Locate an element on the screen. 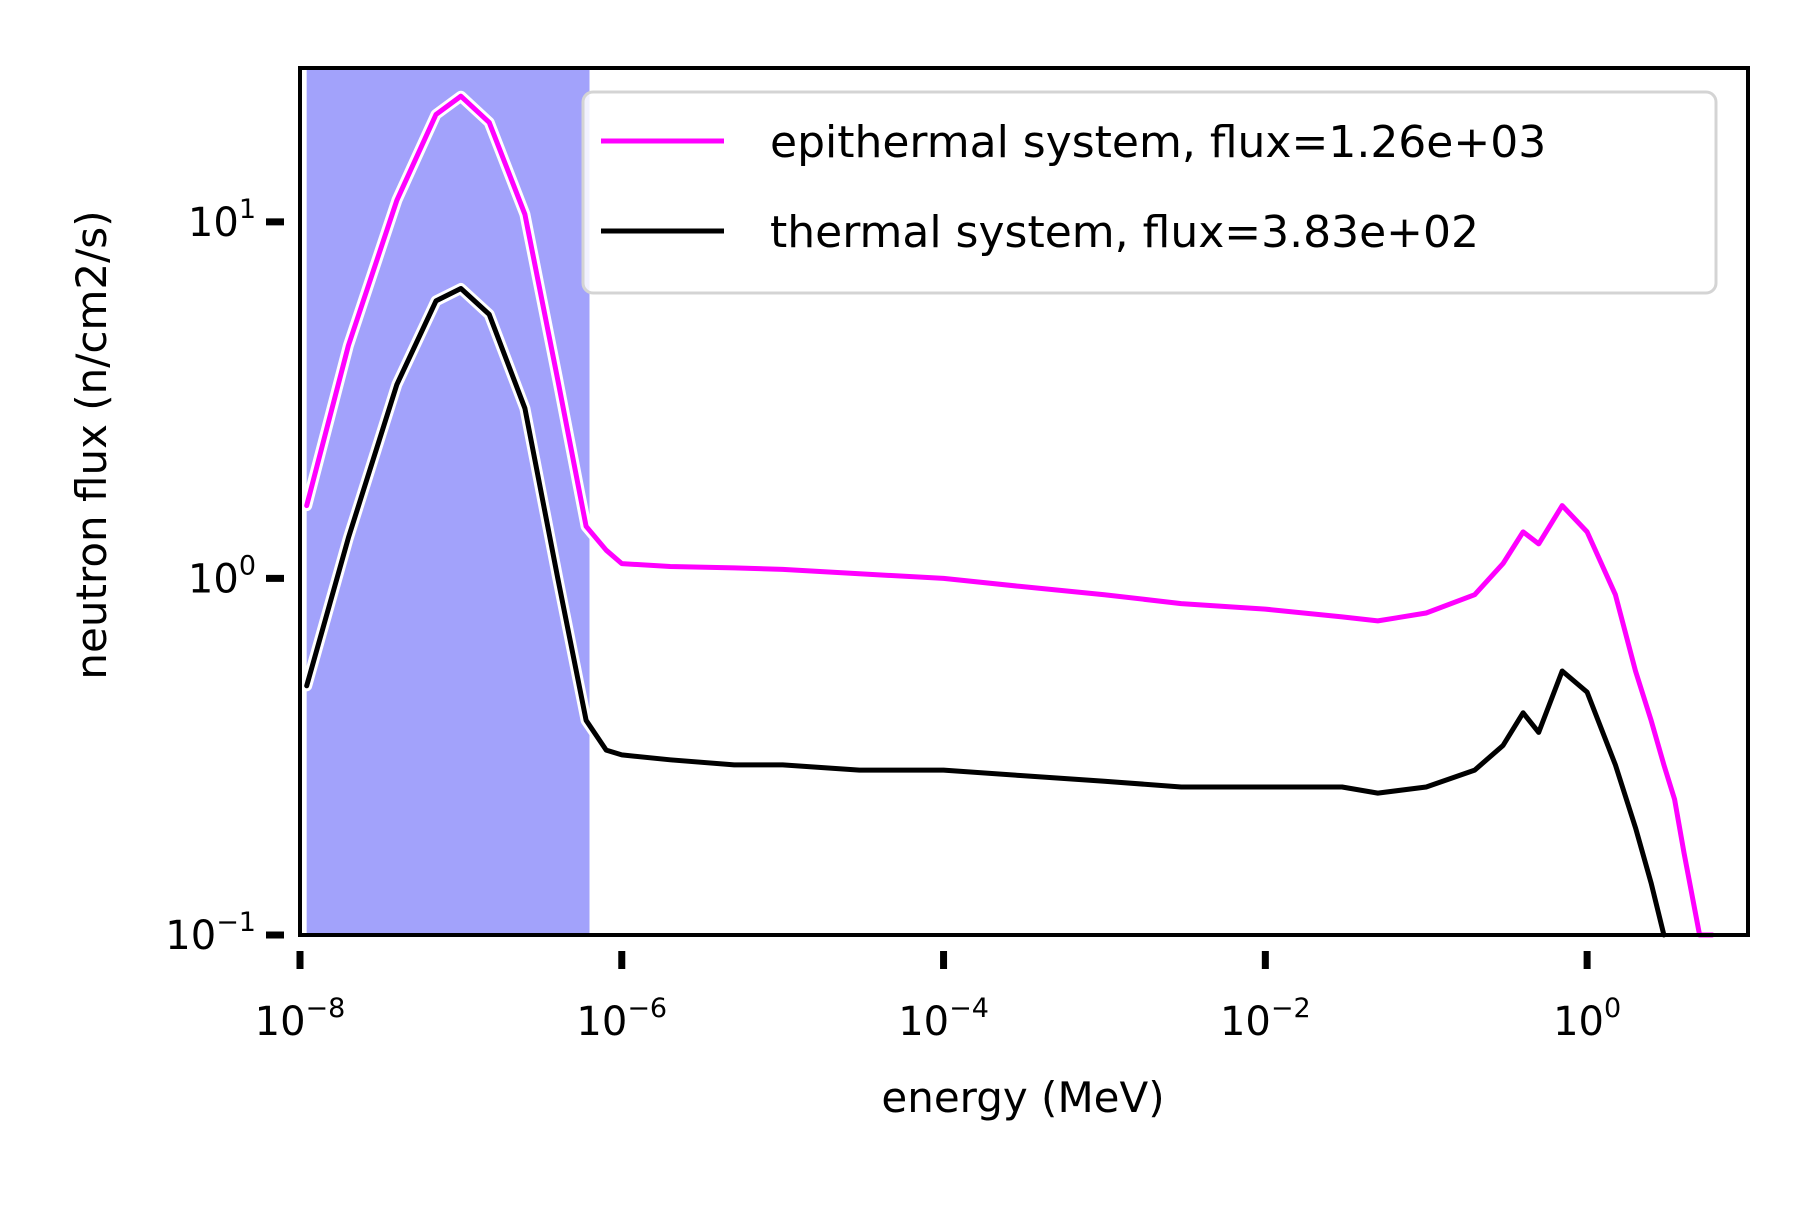 The height and width of the screenshot is (1205, 1800). x-tick-label-2: 10⁻⁴ is located at coordinates (943, 1019).